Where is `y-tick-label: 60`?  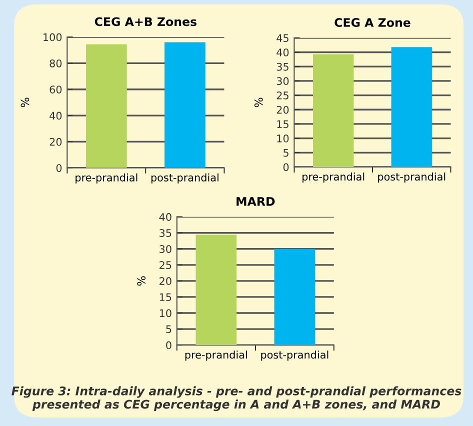
y-tick-label: 60 is located at coordinates (56, 90).